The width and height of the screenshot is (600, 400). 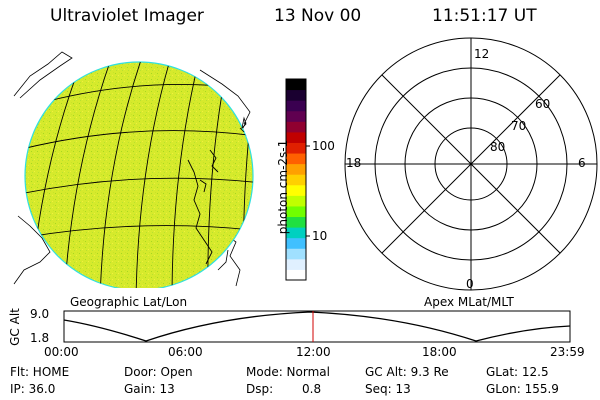 What do you see at coordinates (185, 352) in the screenshot?
I see `x-tick-0600: 06:00` at bounding box center [185, 352].